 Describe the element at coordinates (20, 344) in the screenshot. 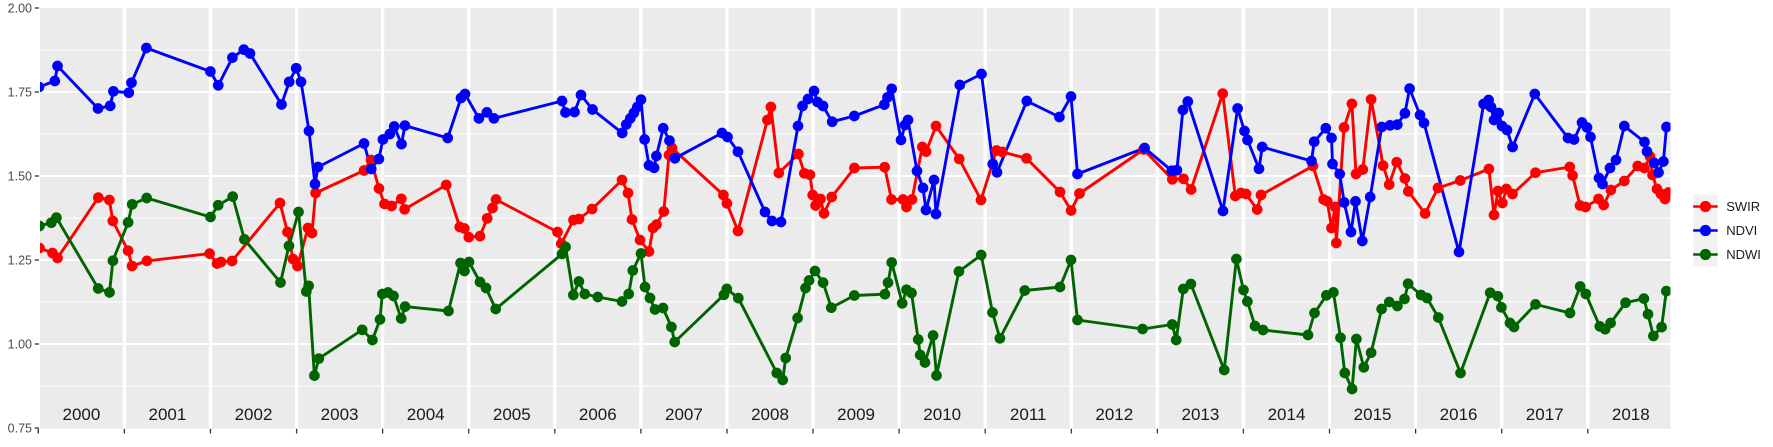

I see `svg-text: 1.00` at that location.